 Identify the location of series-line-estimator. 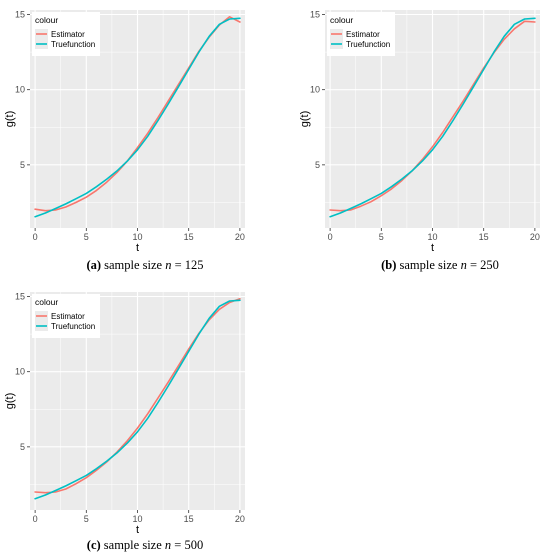
(432, 116).